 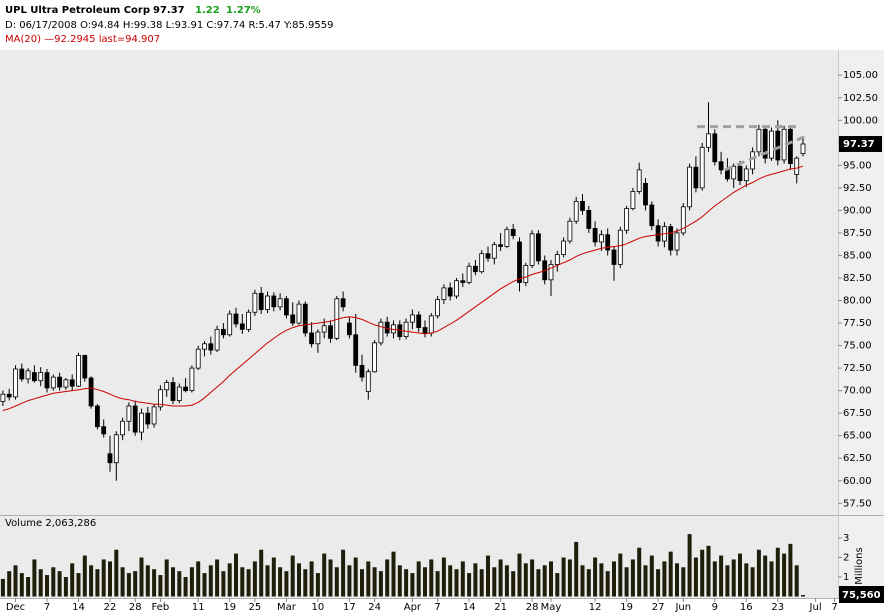 What do you see at coordinates (746, 607) in the screenshot?
I see `x-tick-label: 16` at bounding box center [746, 607].